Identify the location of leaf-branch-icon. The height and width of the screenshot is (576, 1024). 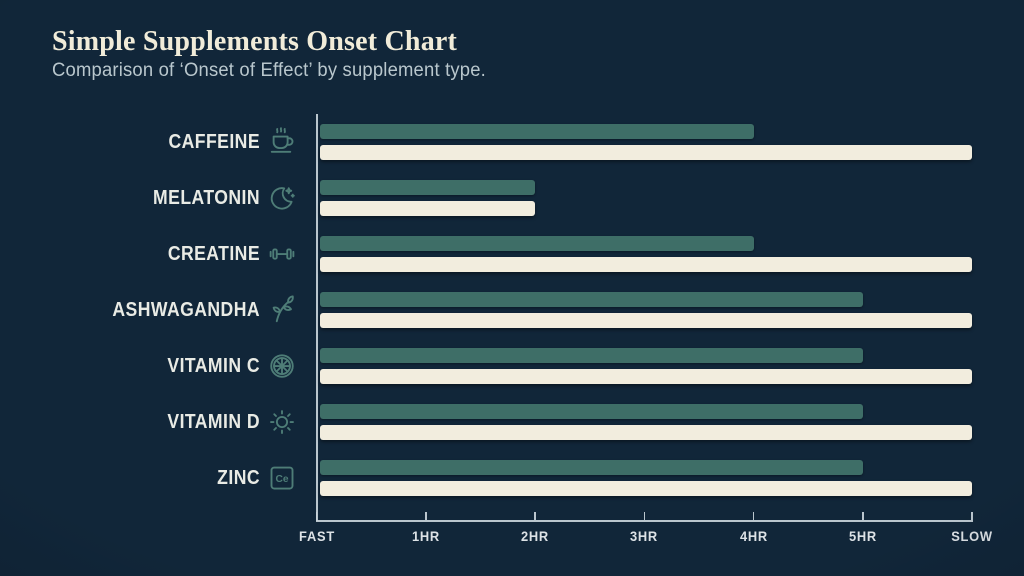
(282, 310).